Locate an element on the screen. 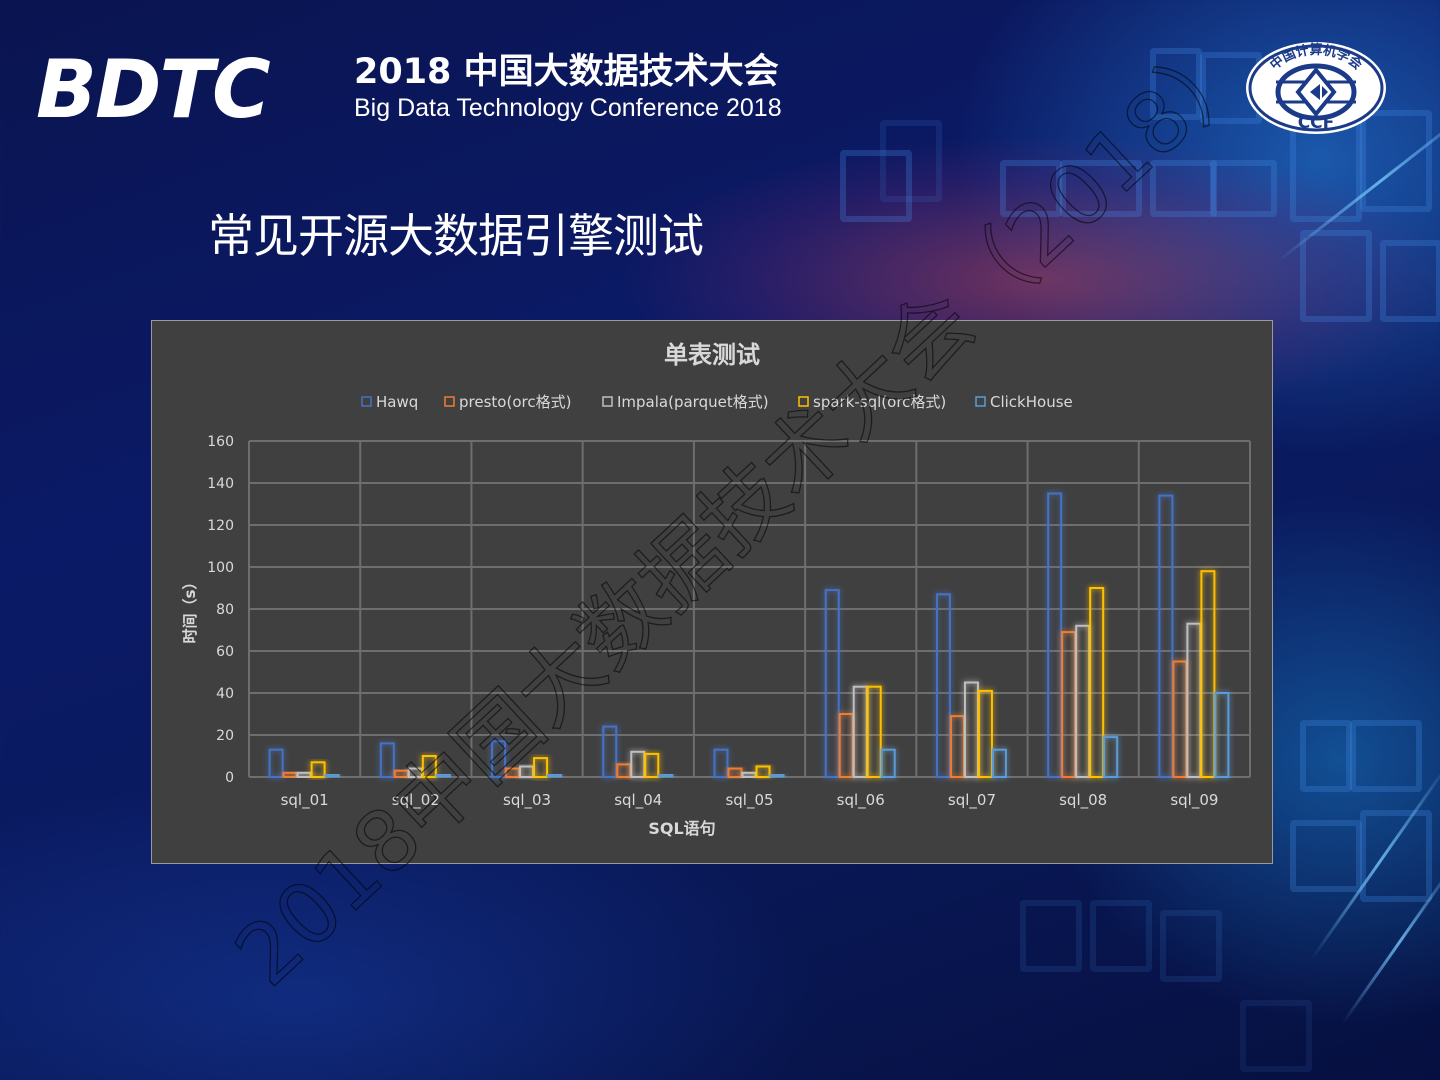  logo-english-title: Big Data Technology Conference 2018 is located at coordinates (568, 108).